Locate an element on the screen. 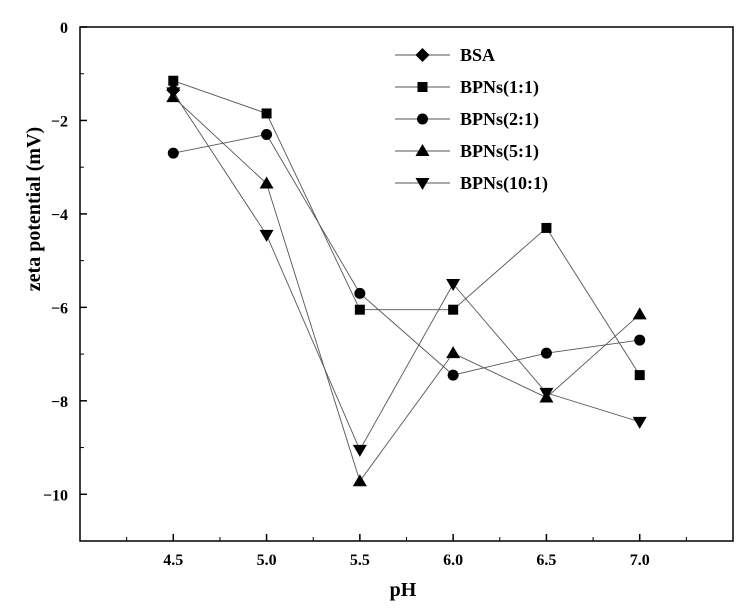 The height and width of the screenshot is (614, 753). legend-item-bsa: BSA is located at coordinates (445, 55).